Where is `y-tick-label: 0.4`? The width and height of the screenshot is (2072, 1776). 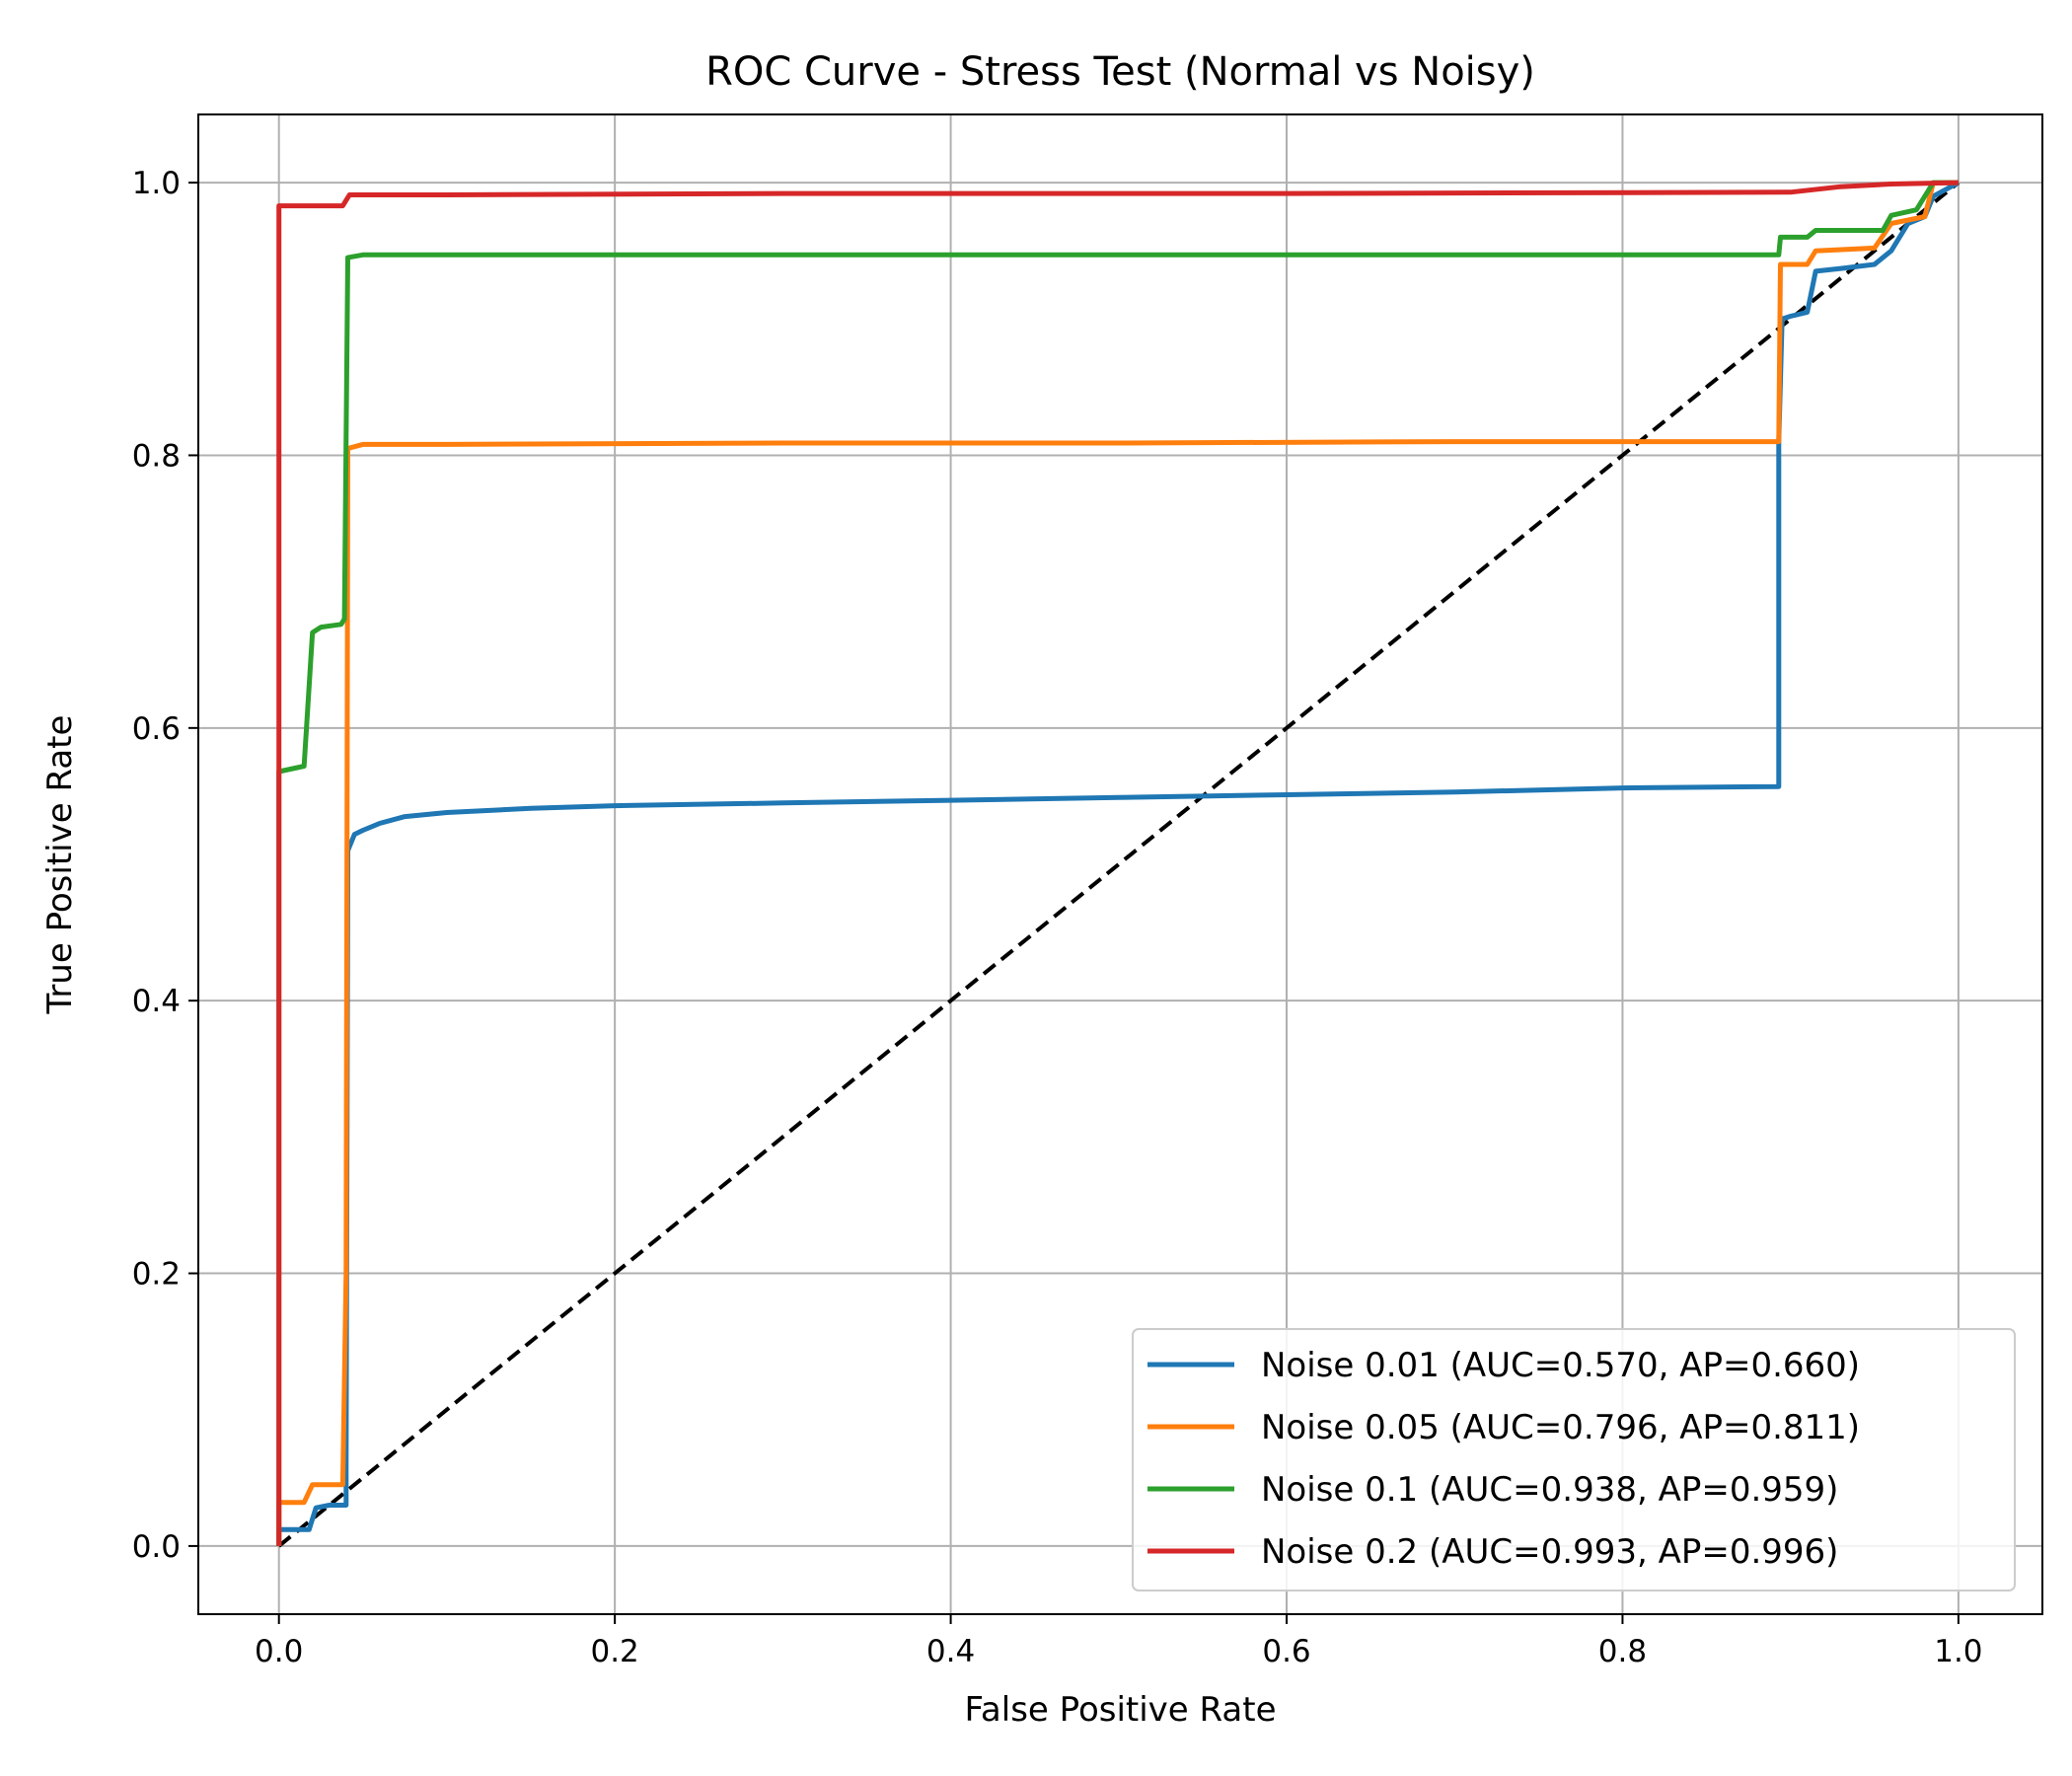
y-tick-label: 0.4 is located at coordinates (156, 1002).